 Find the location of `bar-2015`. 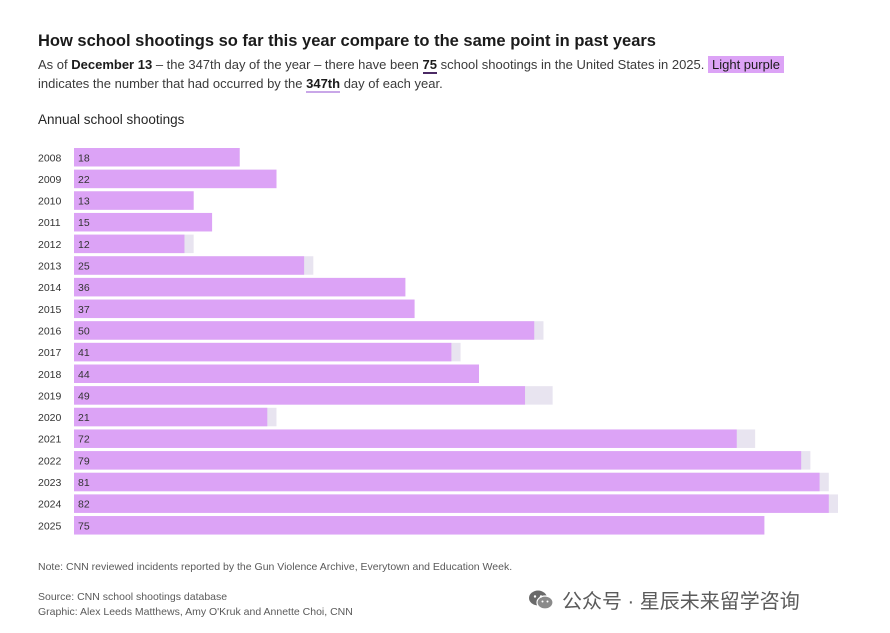

bar-2015 is located at coordinates (244, 309).